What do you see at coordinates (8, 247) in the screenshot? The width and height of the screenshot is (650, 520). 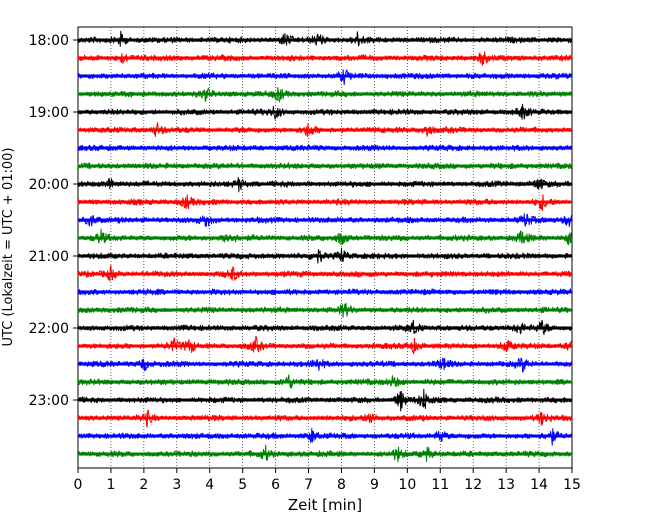 I see `y-axis-label: UTC (Lokalzeit = UTC + 01:00)` at bounding box center [8, 247].